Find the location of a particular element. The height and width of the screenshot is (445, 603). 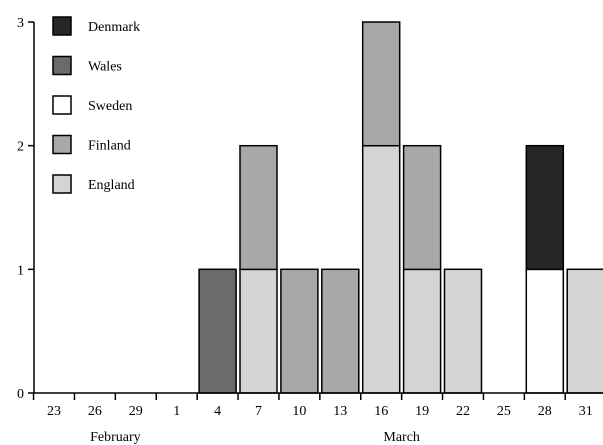

x-tick-label: 7 is located at coordinates (258, 411).